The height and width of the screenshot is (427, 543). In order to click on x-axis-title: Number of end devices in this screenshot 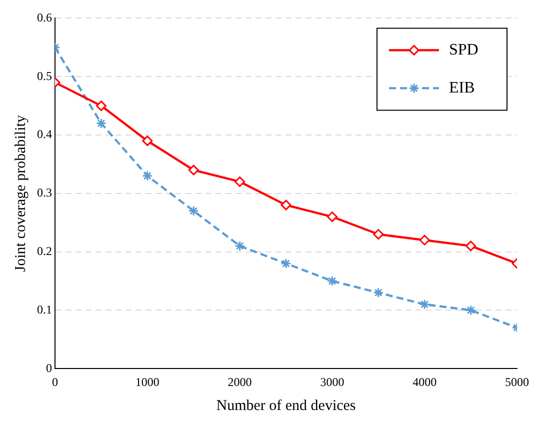, I will do `click(286, 406)`.